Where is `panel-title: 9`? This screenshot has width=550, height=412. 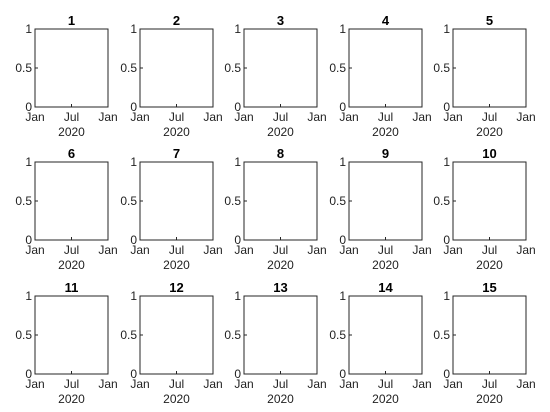 panel-title: 9 is located at coordinates (385, 153).